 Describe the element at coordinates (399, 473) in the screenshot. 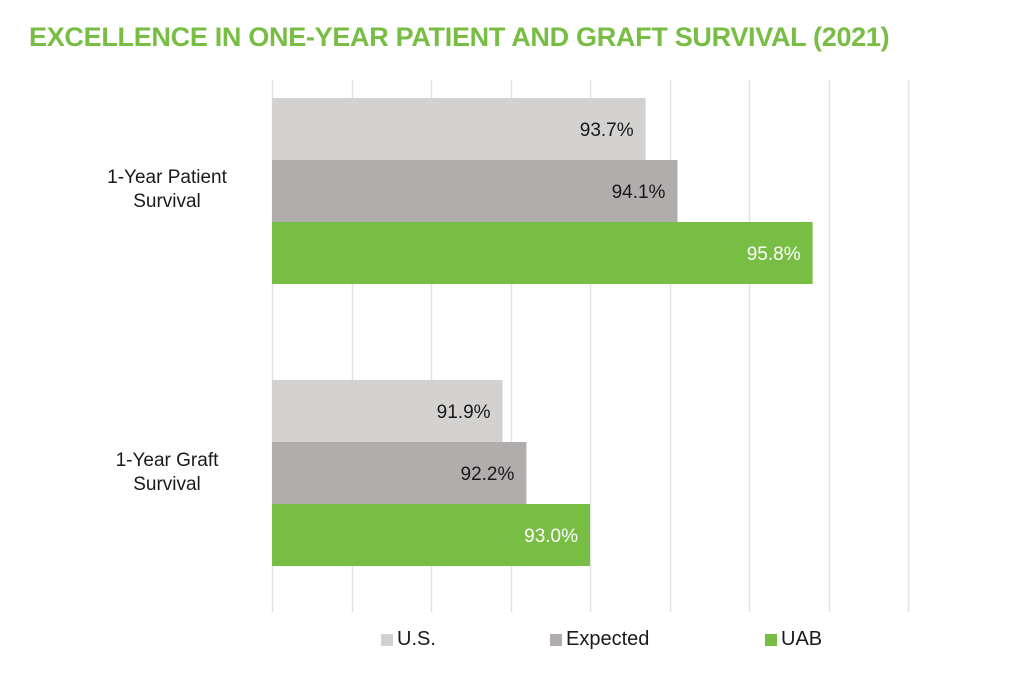

I see `bar-expected-graft` at that location.